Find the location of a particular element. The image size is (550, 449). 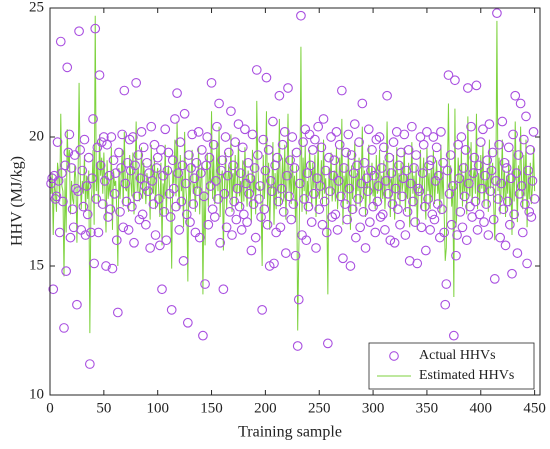

x-tick-label: 350 is located at coordinates (427, 408).